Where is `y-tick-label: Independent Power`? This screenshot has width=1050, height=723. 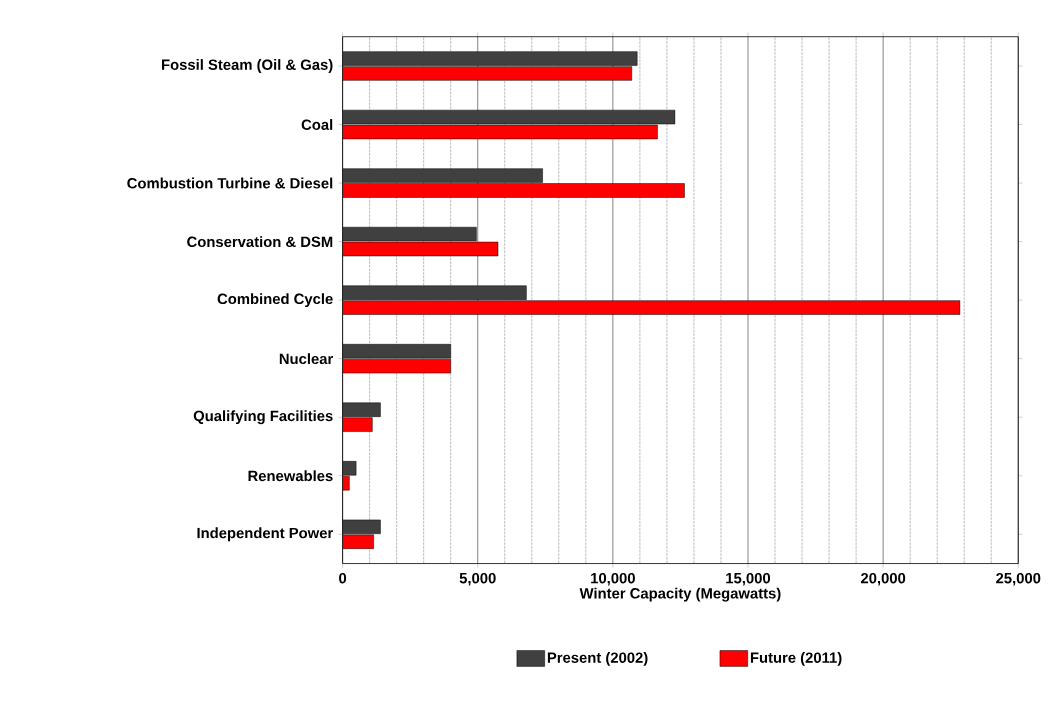 y-tick-label: Independent Power is located at coordinates (265, 534).